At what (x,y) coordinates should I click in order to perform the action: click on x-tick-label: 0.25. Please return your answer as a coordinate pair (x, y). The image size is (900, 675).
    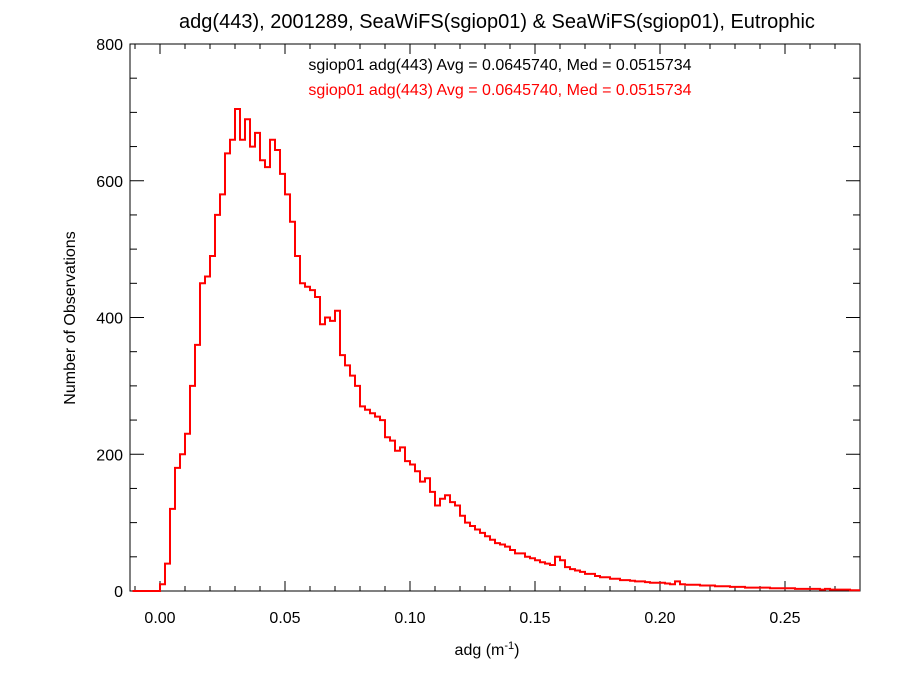
    Looking at the image, I should click on (784, 618).